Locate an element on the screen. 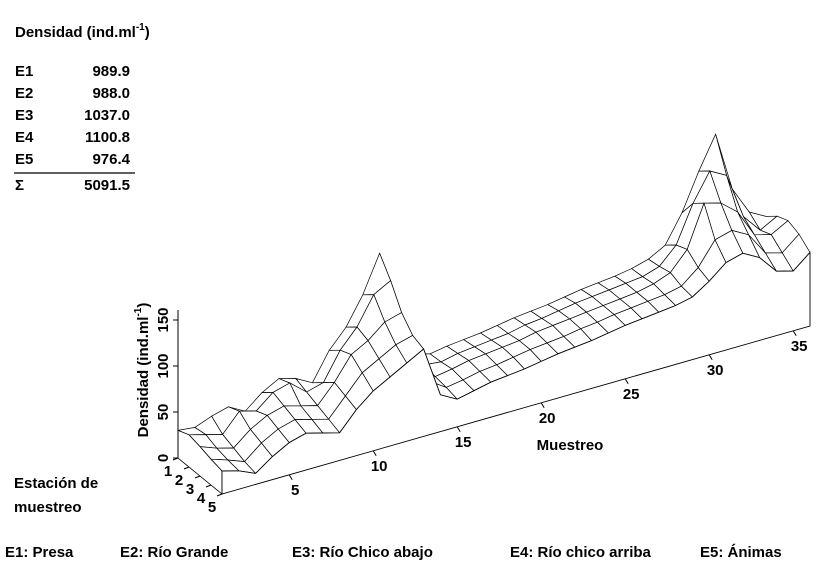 Image resolution: width=839 pixels, height=568 pixels. y-tick-label: 5 is located at coordinates (212, 507).